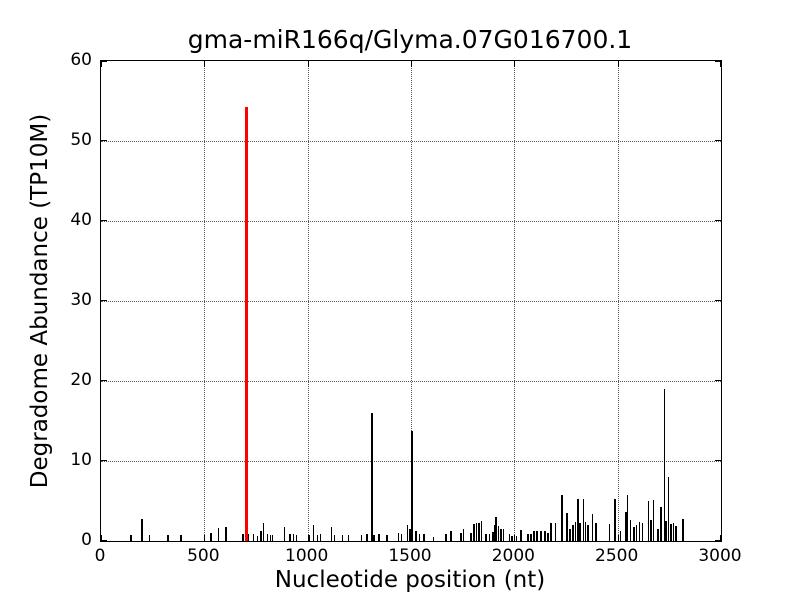 Image resolution: width=800 pixels, height=600 pixels. What do you see at coordinates (81, 460) in the screenshot?
I see `y-tick-label: 10` at bounding box center [81, 460].